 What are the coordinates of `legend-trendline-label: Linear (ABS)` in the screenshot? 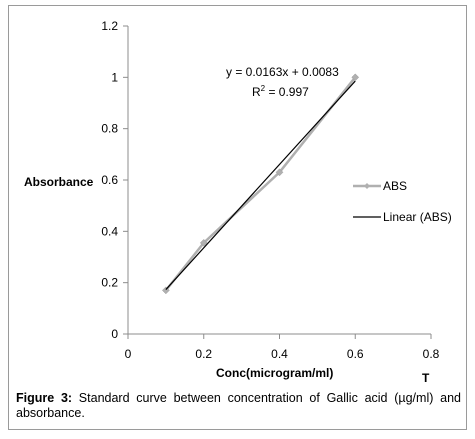 It's located at (417, 217).